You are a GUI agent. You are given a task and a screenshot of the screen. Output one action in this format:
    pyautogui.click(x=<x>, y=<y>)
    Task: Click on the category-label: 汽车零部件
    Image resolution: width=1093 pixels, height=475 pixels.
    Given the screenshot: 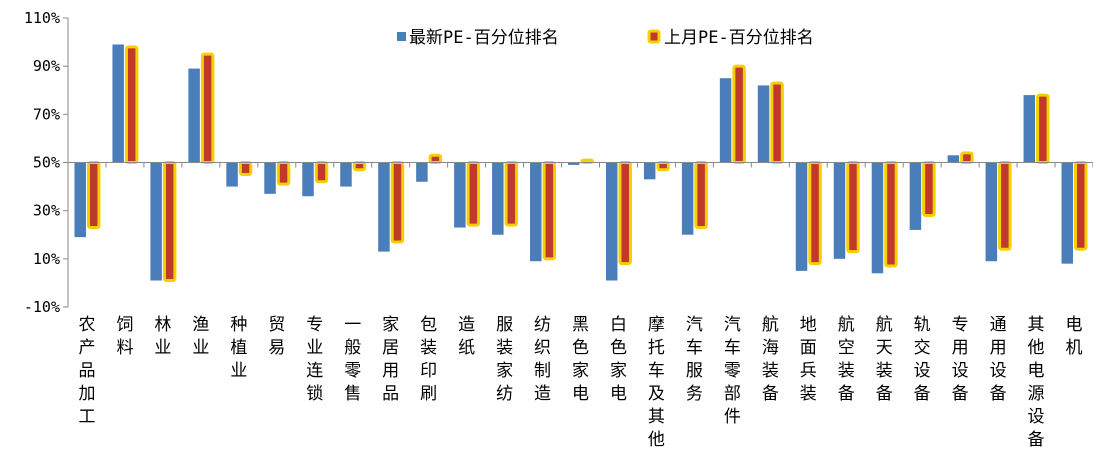 What is the action you would take?
    pyautogui.click(x=732, y=371)
    